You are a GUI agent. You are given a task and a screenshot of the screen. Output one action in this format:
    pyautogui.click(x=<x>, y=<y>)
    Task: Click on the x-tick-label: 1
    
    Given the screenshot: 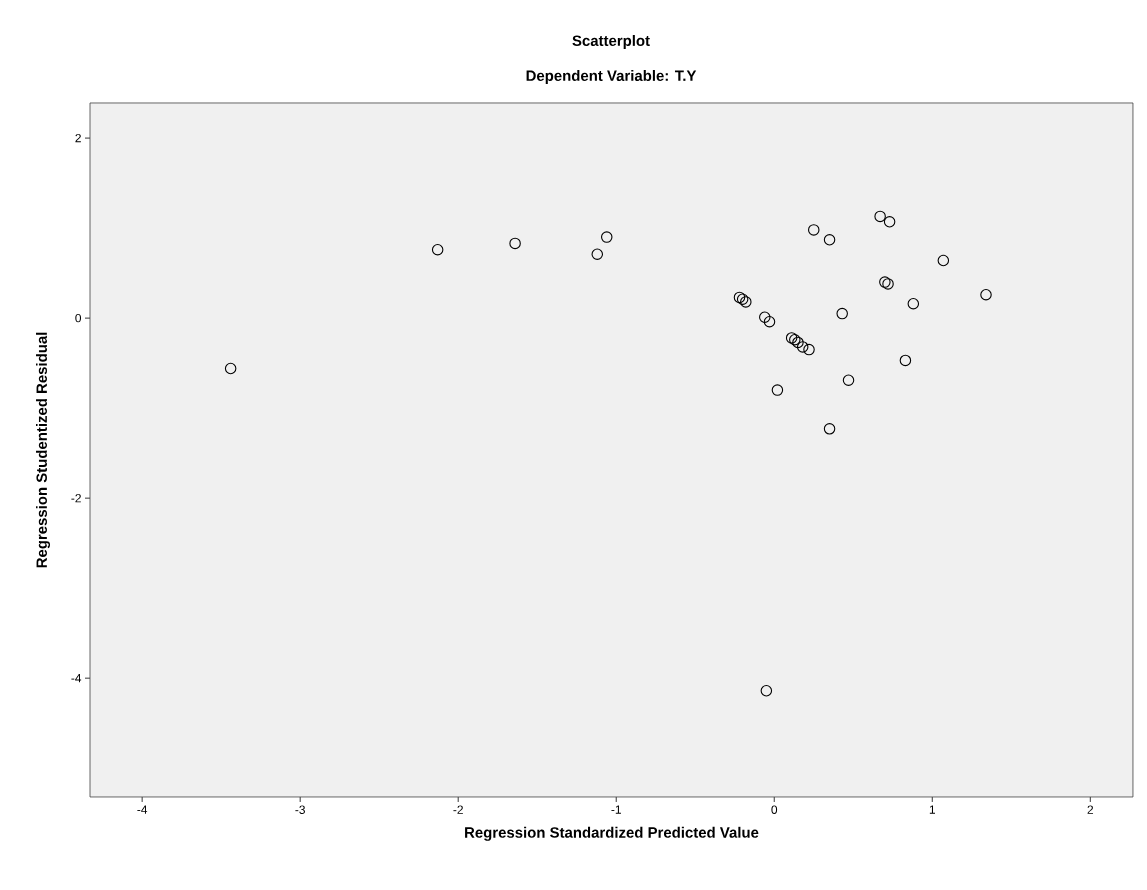 What is the action you would take?
    pyautogui.click(x=932, y=809)
    